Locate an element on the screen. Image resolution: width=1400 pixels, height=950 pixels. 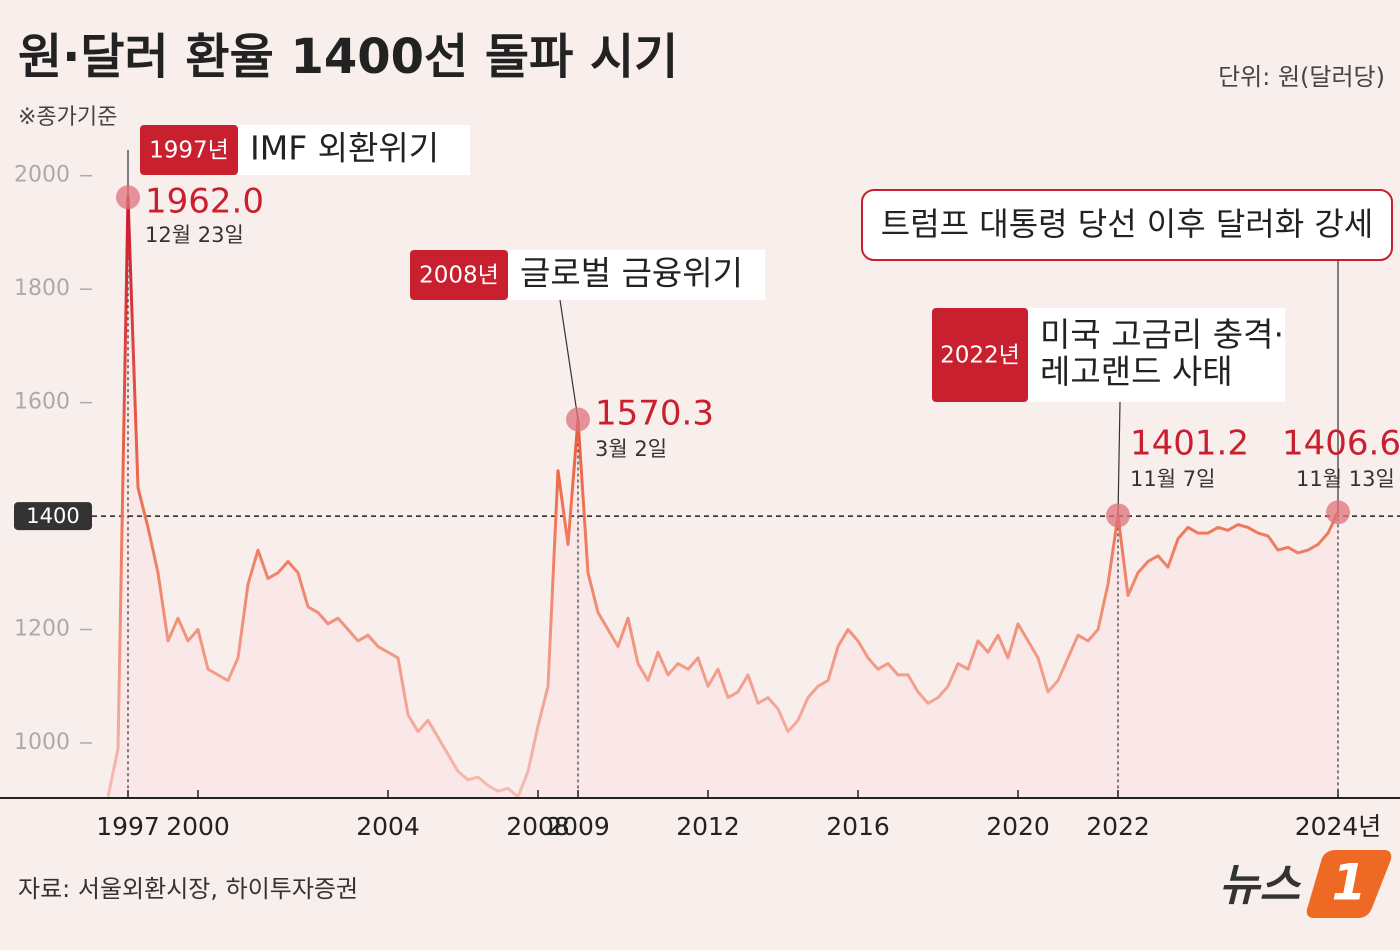
x-tick-label: 2020 is located at coordinates (1018, 826).